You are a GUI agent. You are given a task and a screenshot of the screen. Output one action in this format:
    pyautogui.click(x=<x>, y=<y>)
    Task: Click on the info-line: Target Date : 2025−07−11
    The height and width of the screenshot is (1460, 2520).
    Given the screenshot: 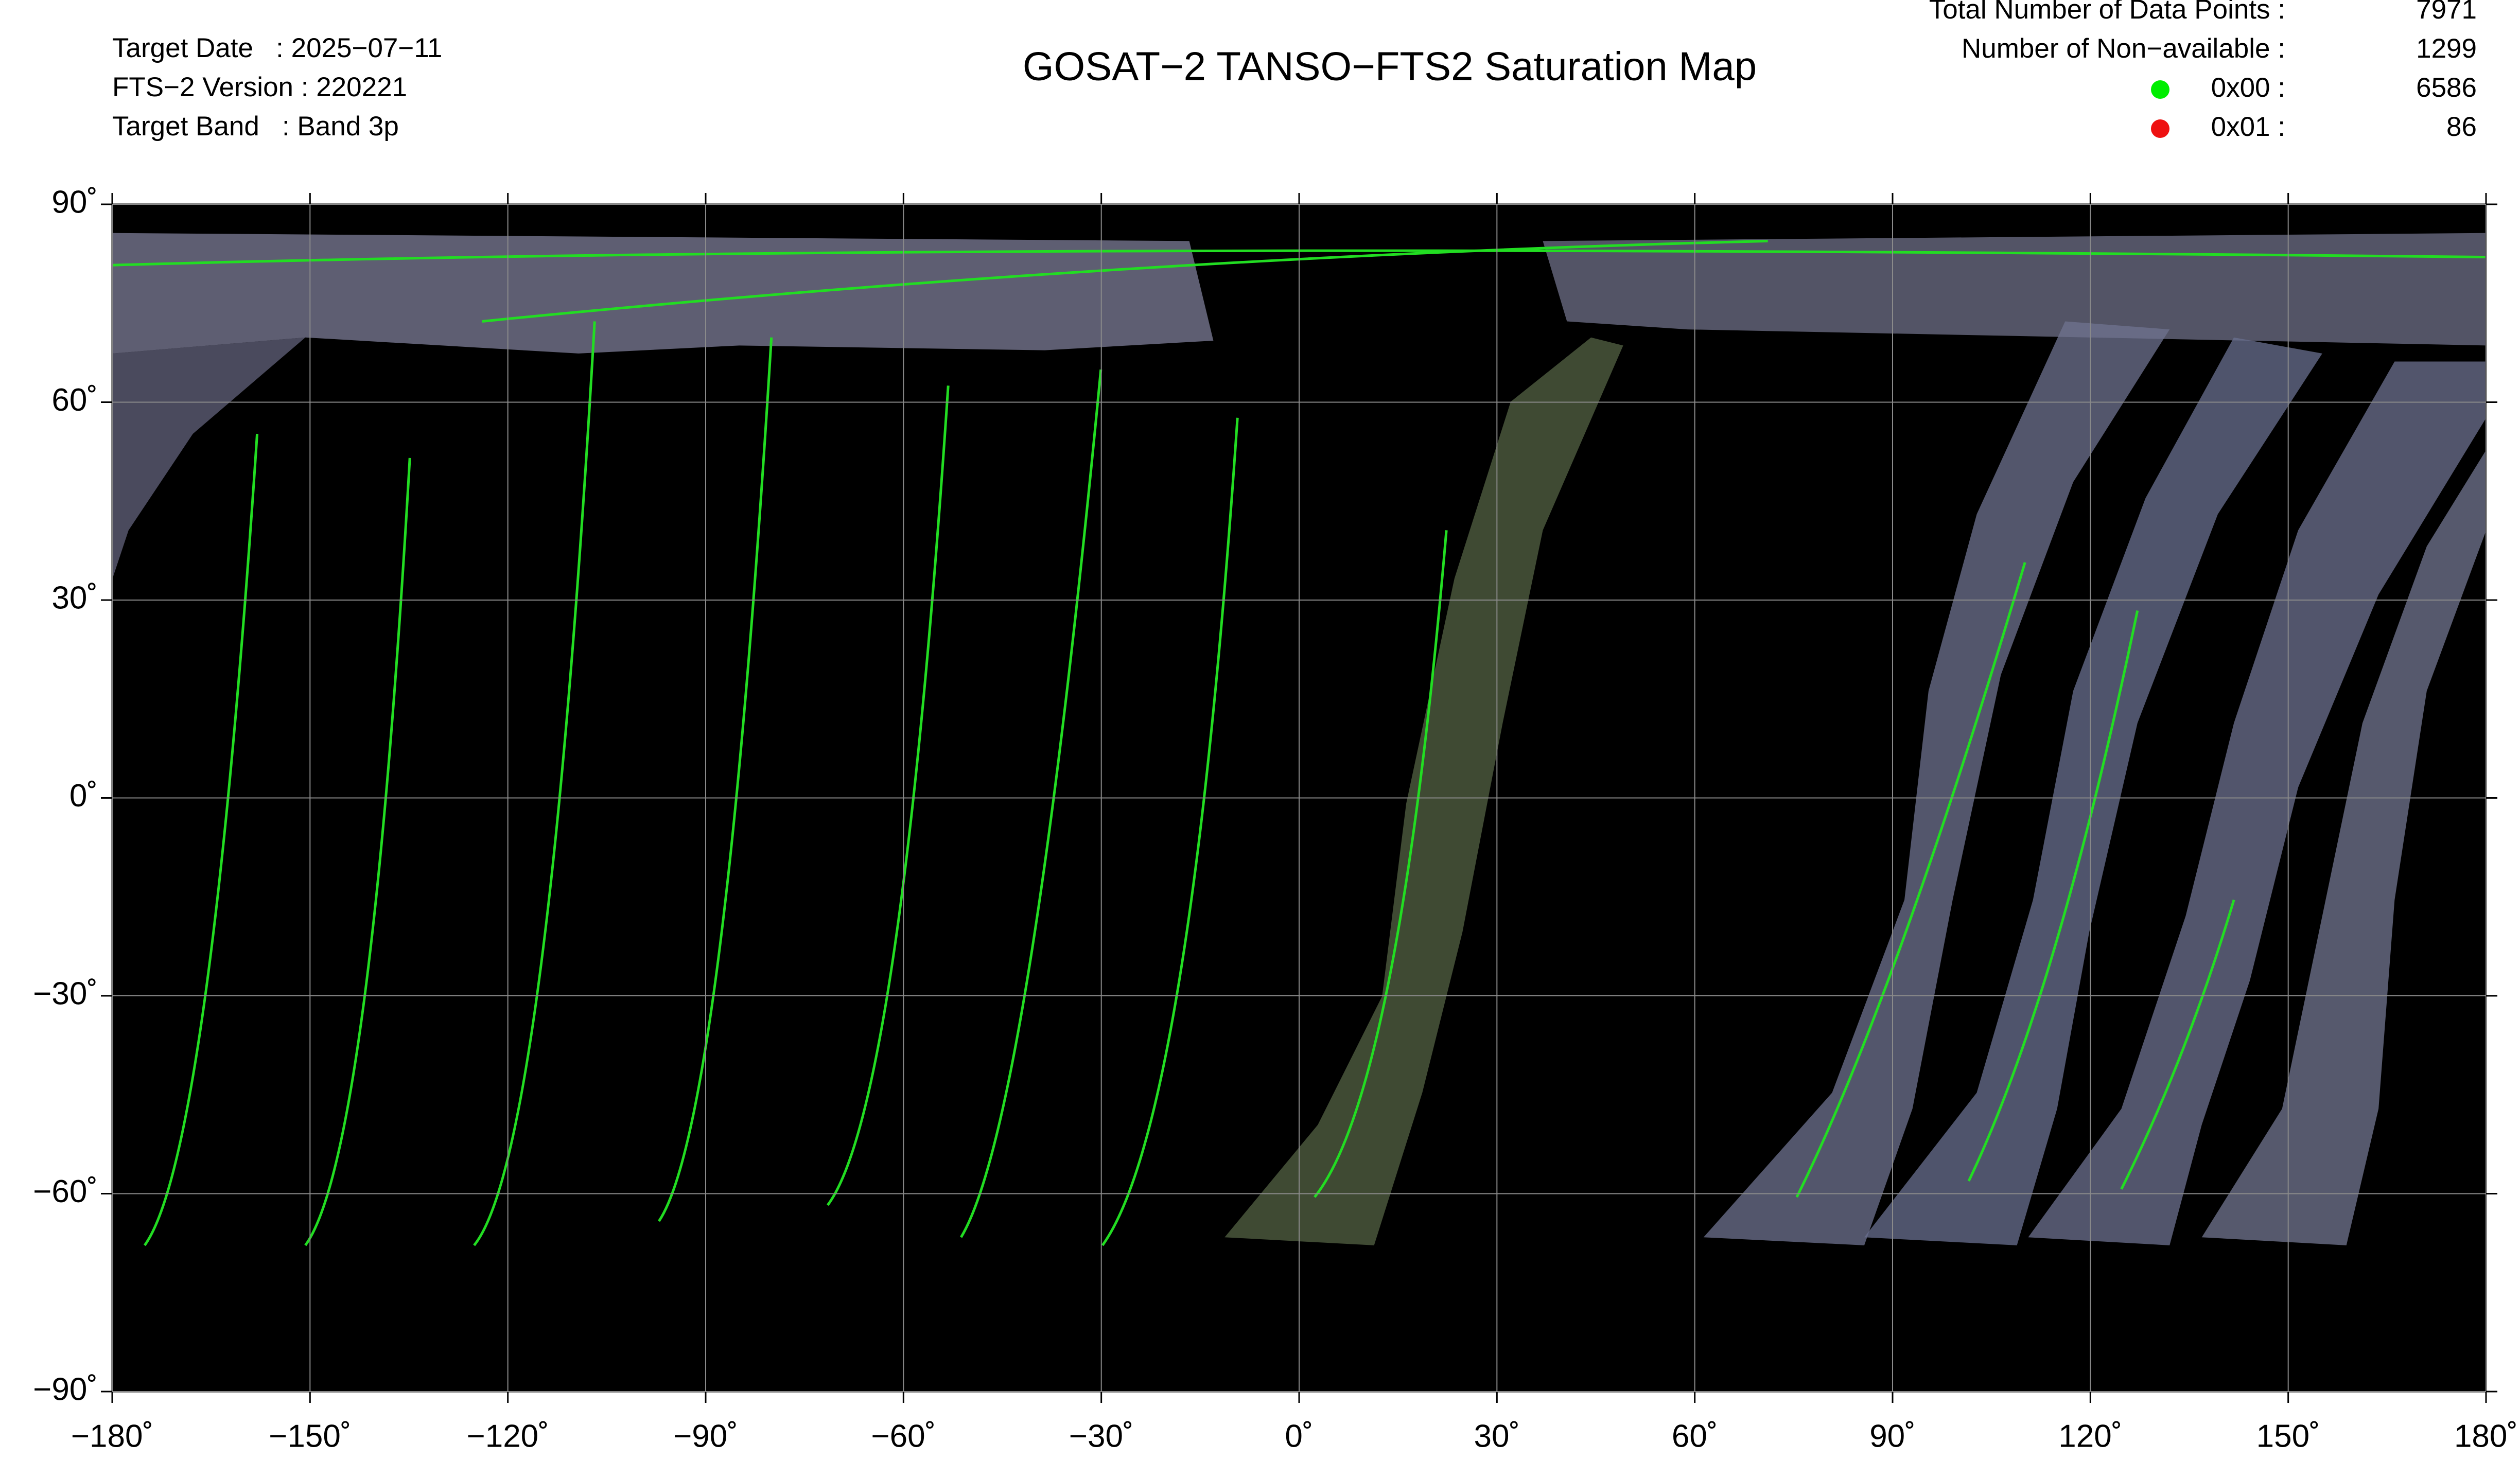 What is the action you would take?
    pyautogui.click(x=277, y=48)
    